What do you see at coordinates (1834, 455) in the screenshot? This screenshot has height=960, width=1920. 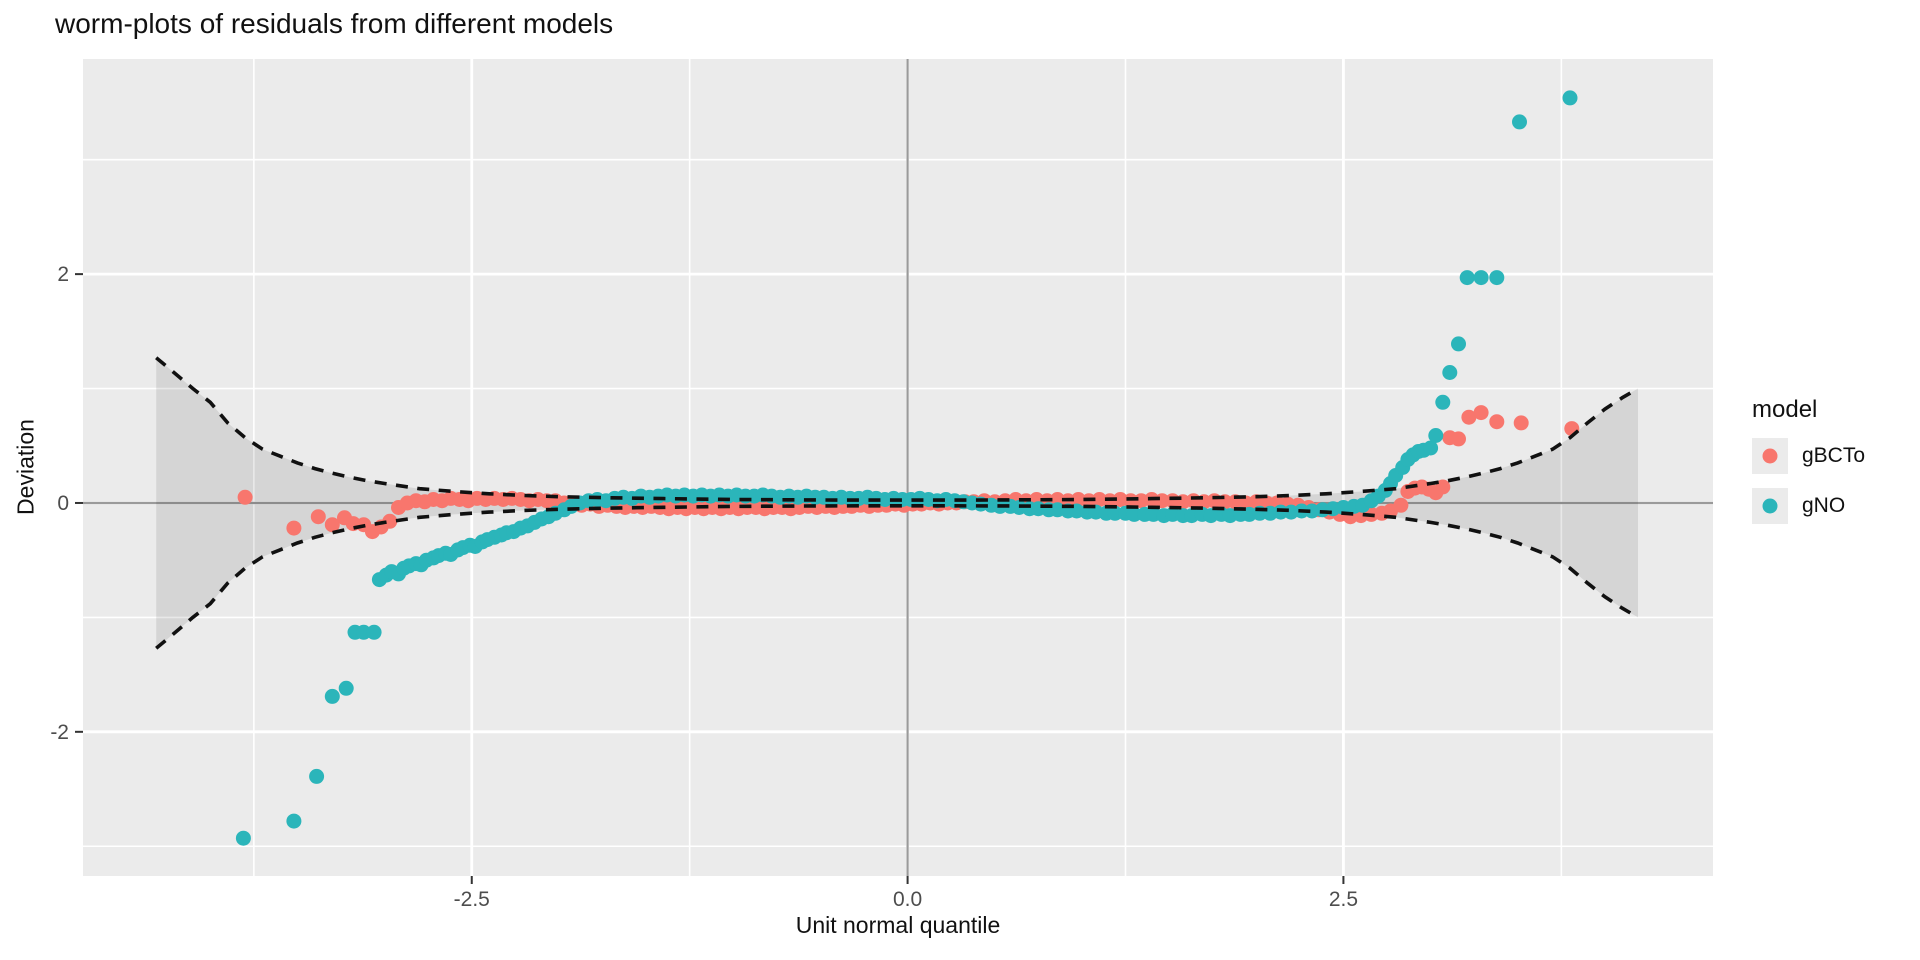 I see `legend-label-gBCTo: gBCTo` at bounding box center [1834, 455].